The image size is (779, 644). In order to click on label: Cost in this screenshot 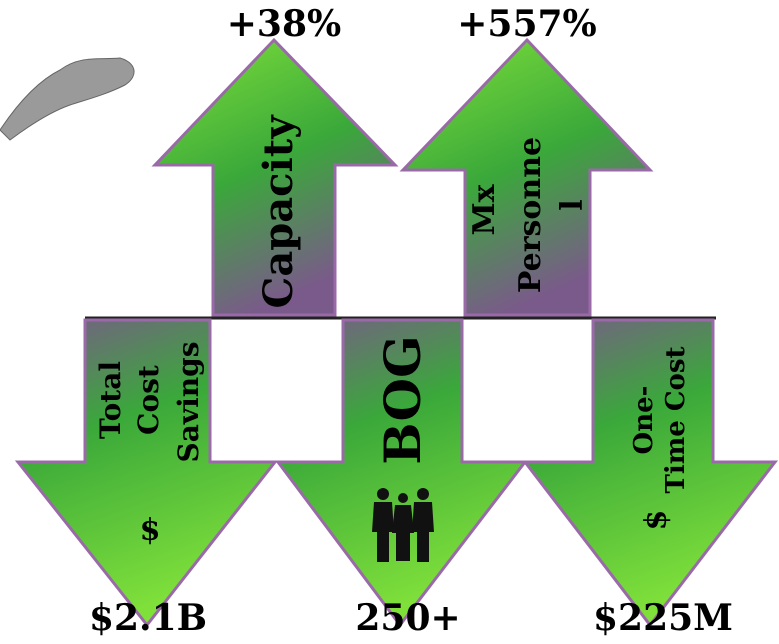, I will do `click(148, 400)`.